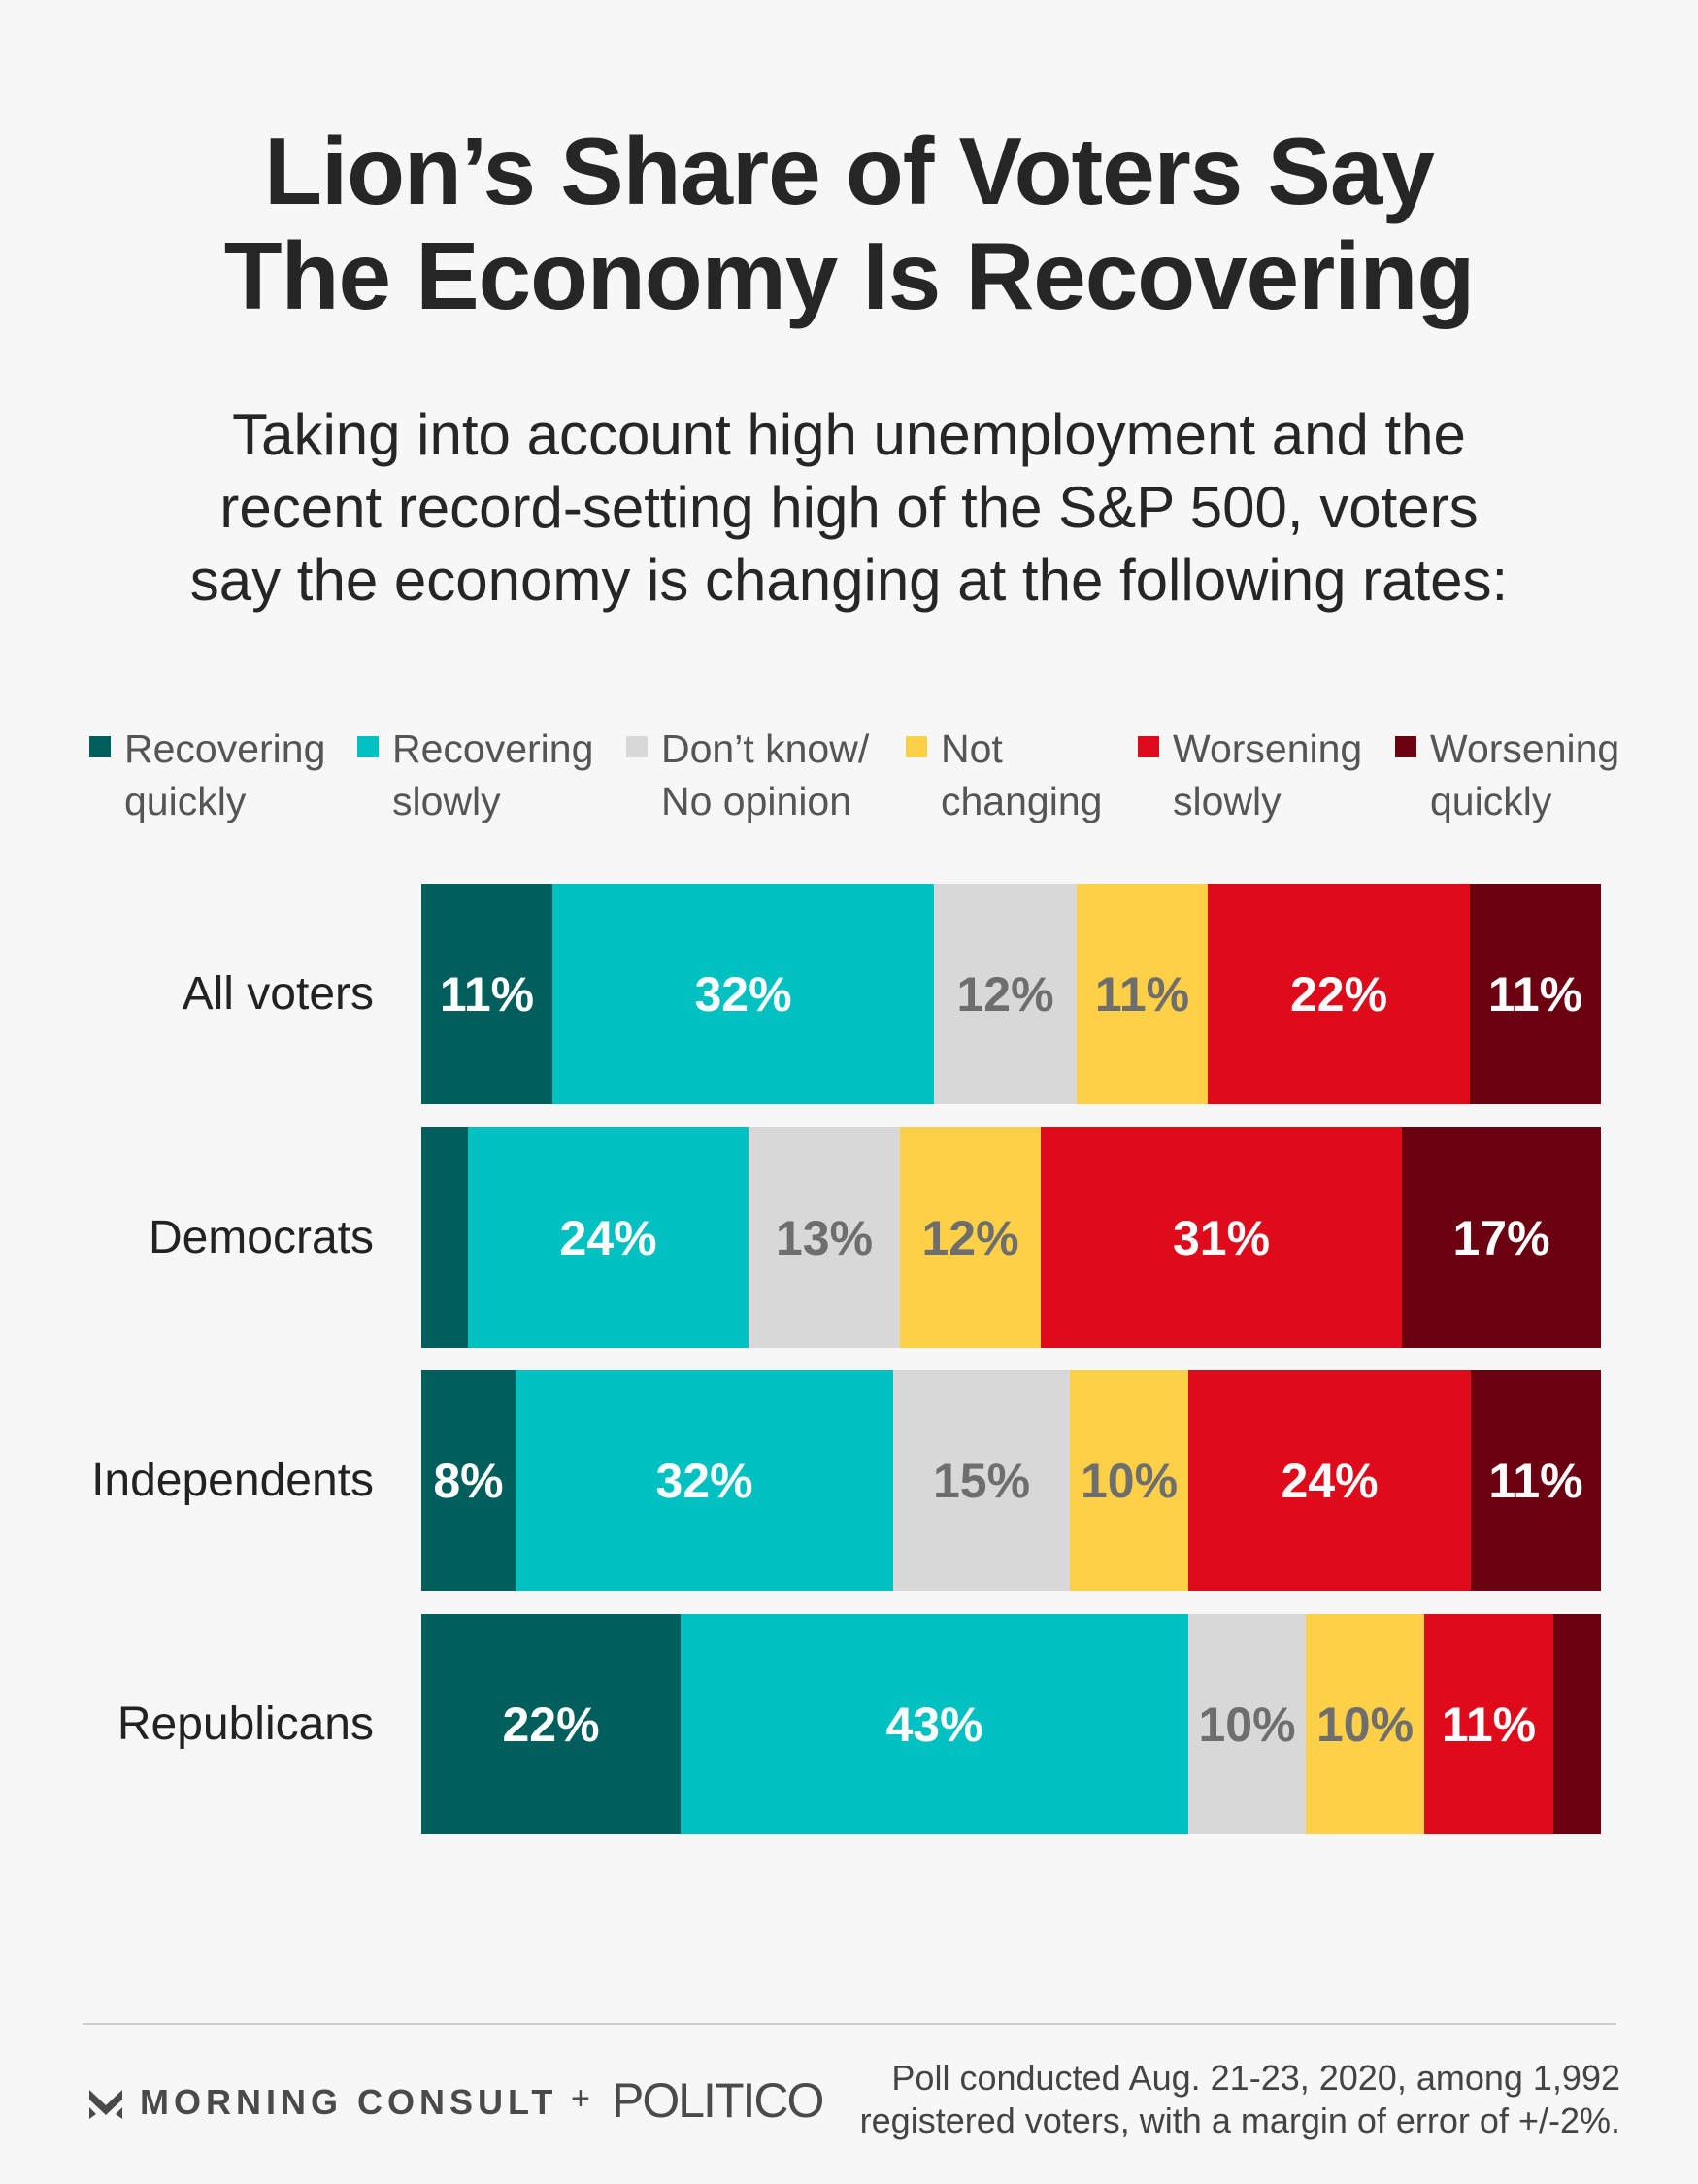 Image resolution: width=1698 pixels, height=2184 pixels. Describe the element at coordinates (849, 2024) in the screenshot. I see `footer-divider` at that location.